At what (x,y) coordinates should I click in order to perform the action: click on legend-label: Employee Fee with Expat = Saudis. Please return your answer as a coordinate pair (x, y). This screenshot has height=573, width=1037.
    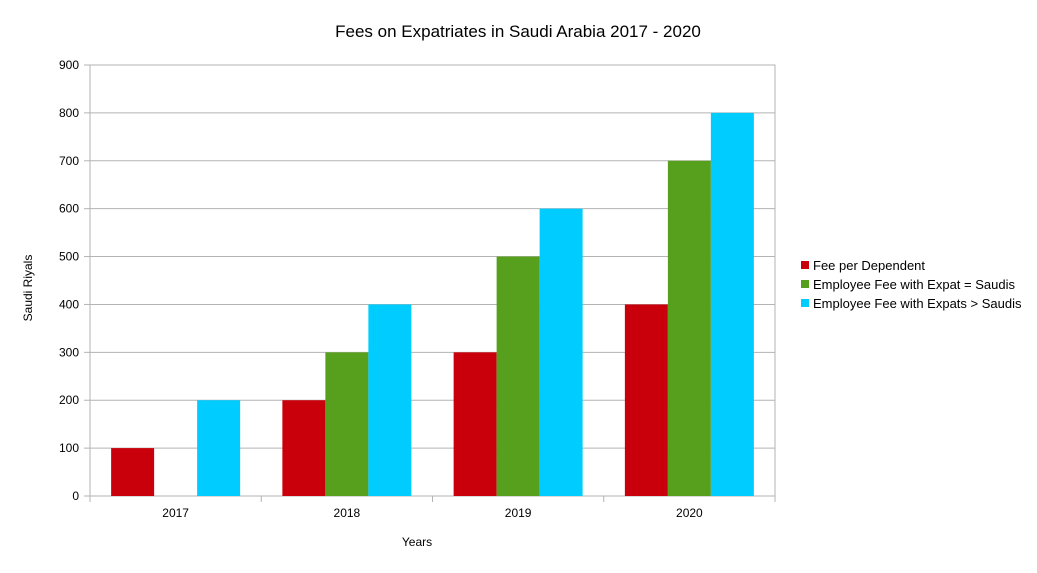
    Looking at the image, I should click on (914, 284).